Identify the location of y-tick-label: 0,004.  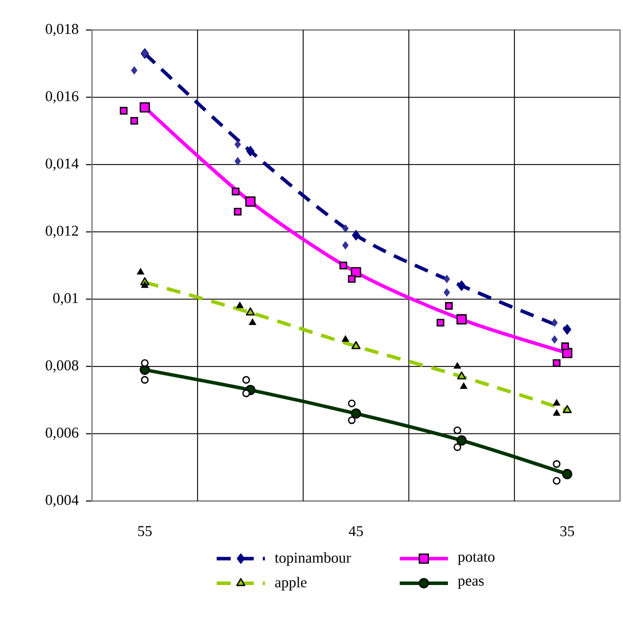
(62, 501).